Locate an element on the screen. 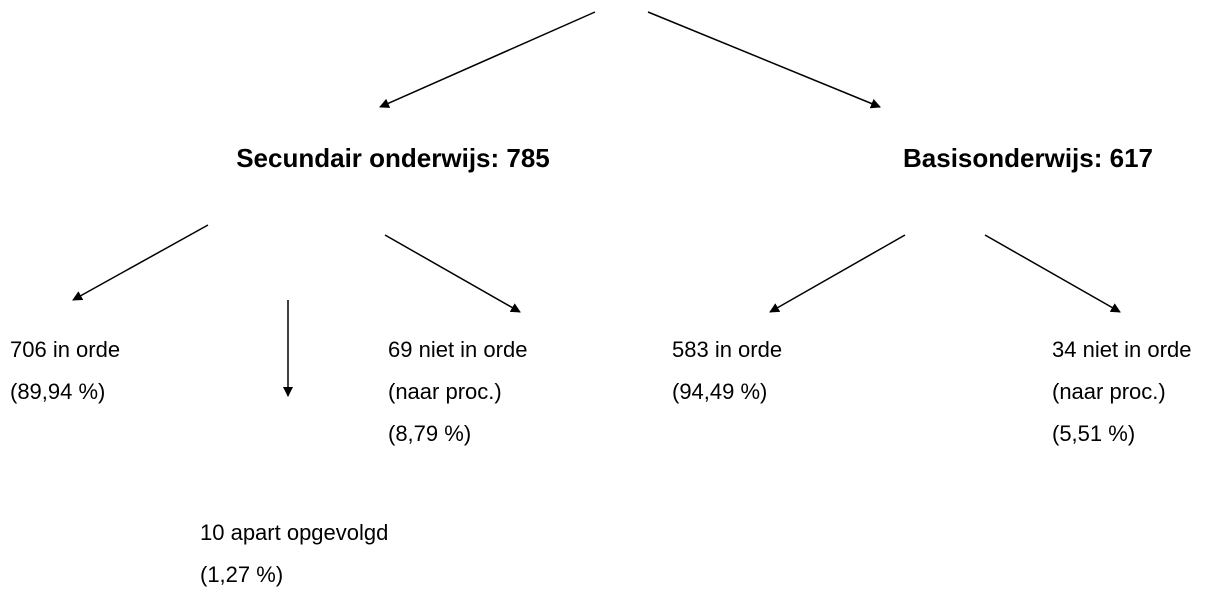 Image resolution: width=1232 pixels, height=592 pixels. node-label: Basisonderwijs: 617 is located at coordinates (1028, 158).